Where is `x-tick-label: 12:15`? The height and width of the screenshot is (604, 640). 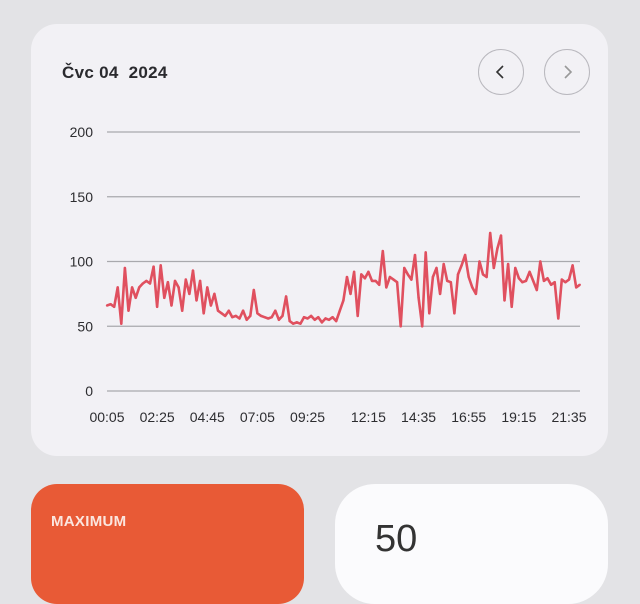 x-tick-label: 12:15 is located at coordinates (368, 417).